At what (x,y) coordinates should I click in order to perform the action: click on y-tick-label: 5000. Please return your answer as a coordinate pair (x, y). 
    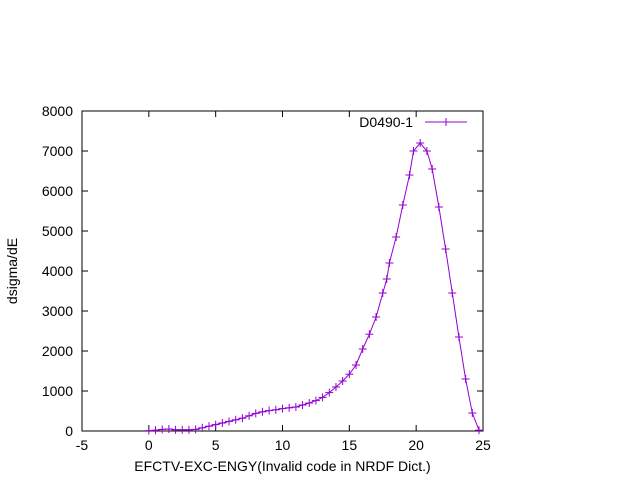
    Looking at the image, I should click on (57, 231).